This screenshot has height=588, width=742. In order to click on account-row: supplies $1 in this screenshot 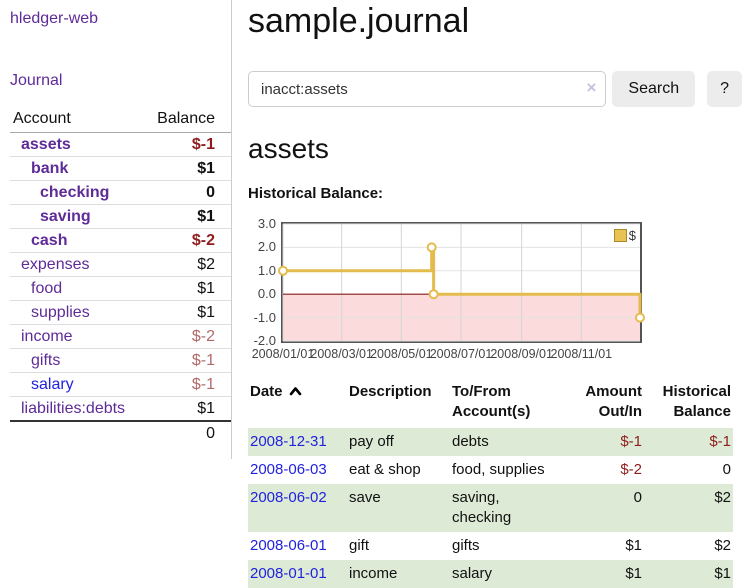, I will do `click(120, 312)`.